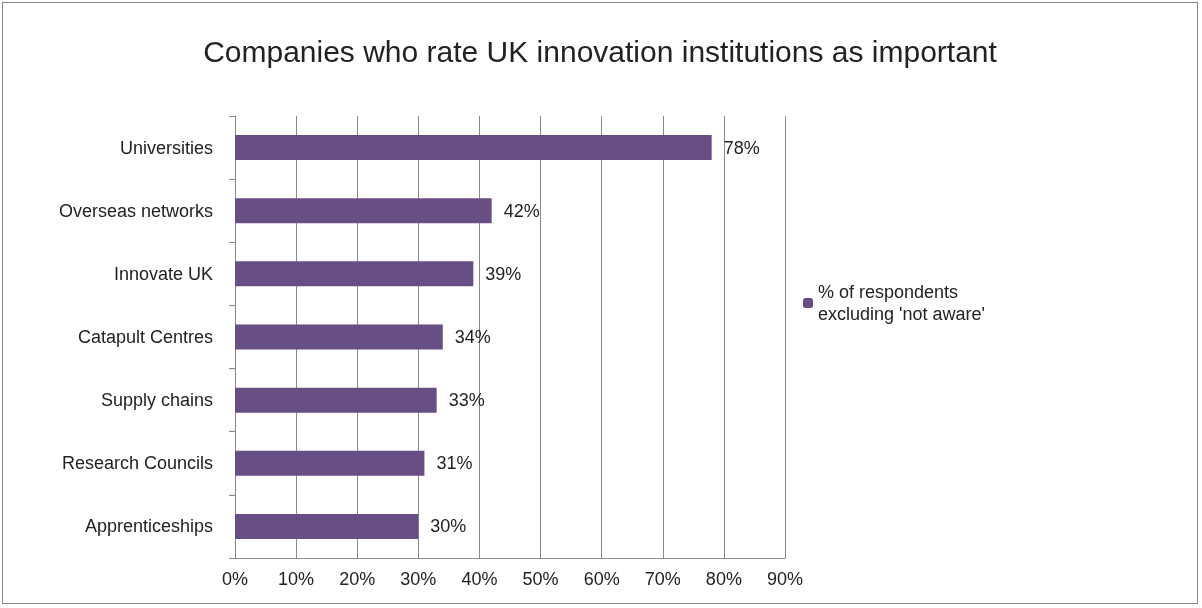 The image size is (1202, 608). I want to click on x-tick-label: 80%, so click(723, 579).